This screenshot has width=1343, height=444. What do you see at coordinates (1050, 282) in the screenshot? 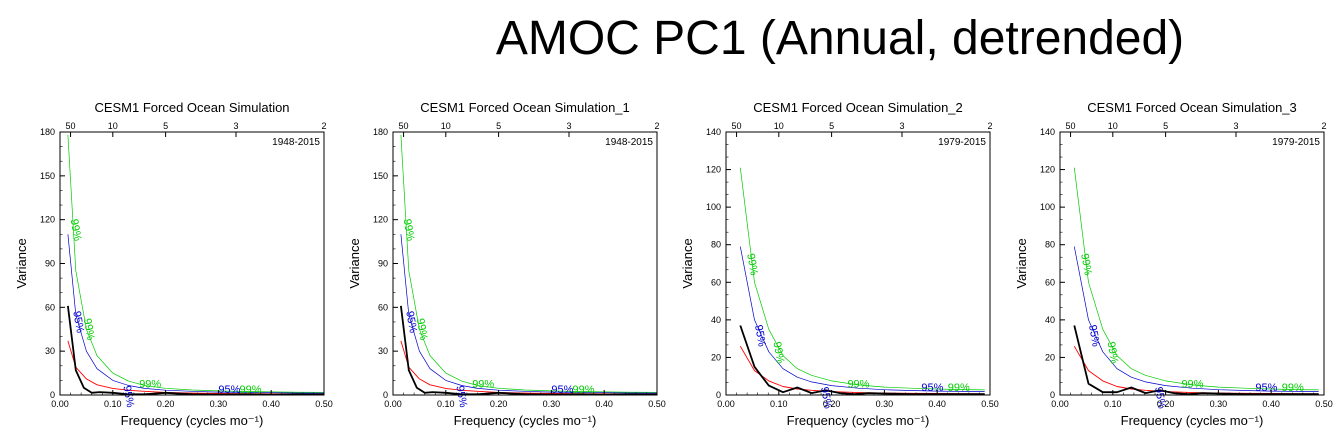
I see `y-tick-label: 60` at bounding box center [1050, 282].